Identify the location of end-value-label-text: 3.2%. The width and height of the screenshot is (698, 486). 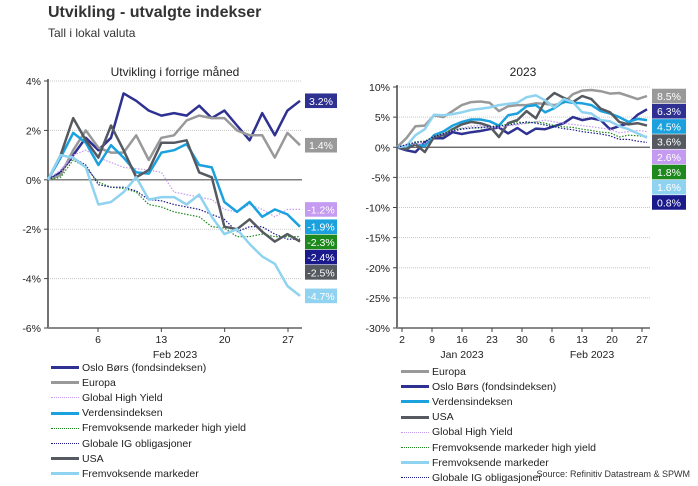
(321, 102).